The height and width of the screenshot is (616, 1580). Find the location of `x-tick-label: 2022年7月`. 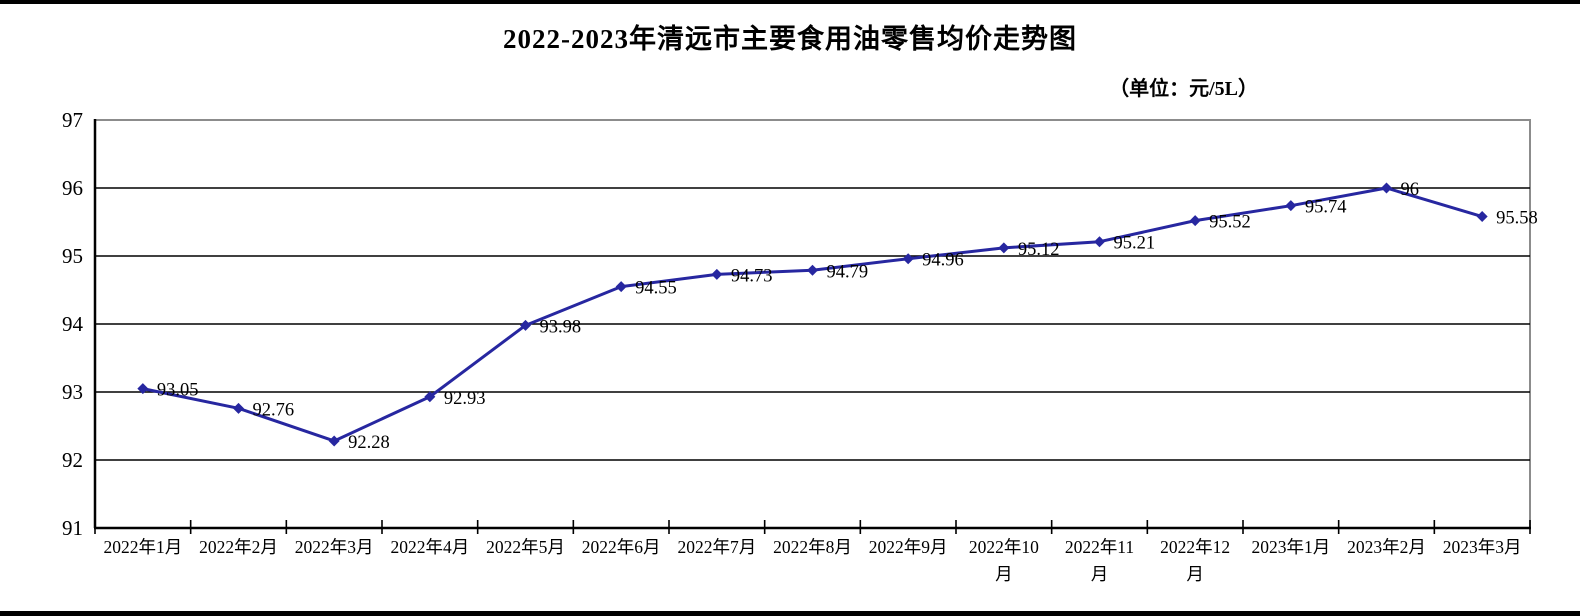

x-tick-label: 2022年7月 is located at coordinates (716, 547).